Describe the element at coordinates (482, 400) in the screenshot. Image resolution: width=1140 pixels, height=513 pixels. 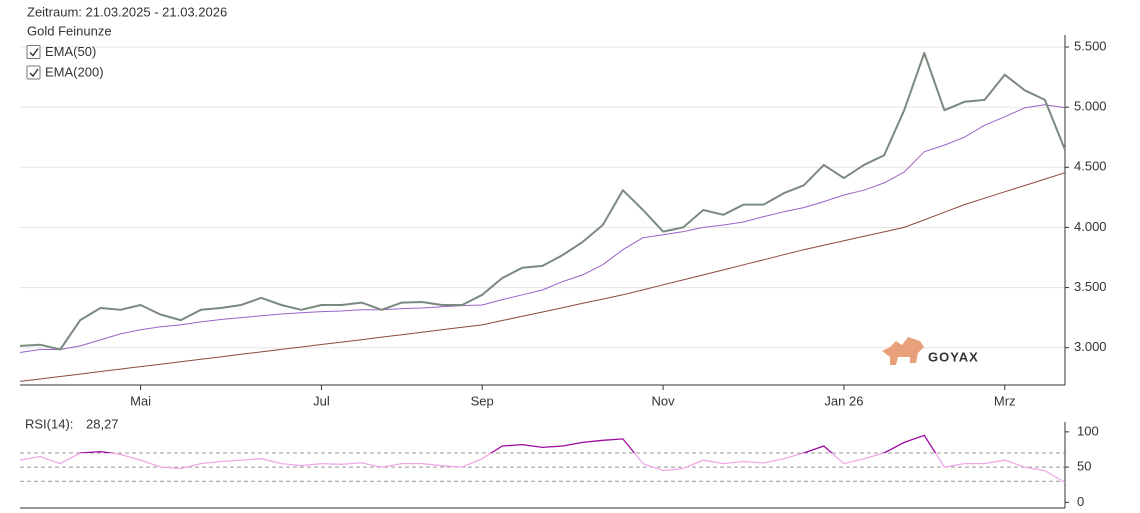
I see `x-tick-label: Sep` at that location.